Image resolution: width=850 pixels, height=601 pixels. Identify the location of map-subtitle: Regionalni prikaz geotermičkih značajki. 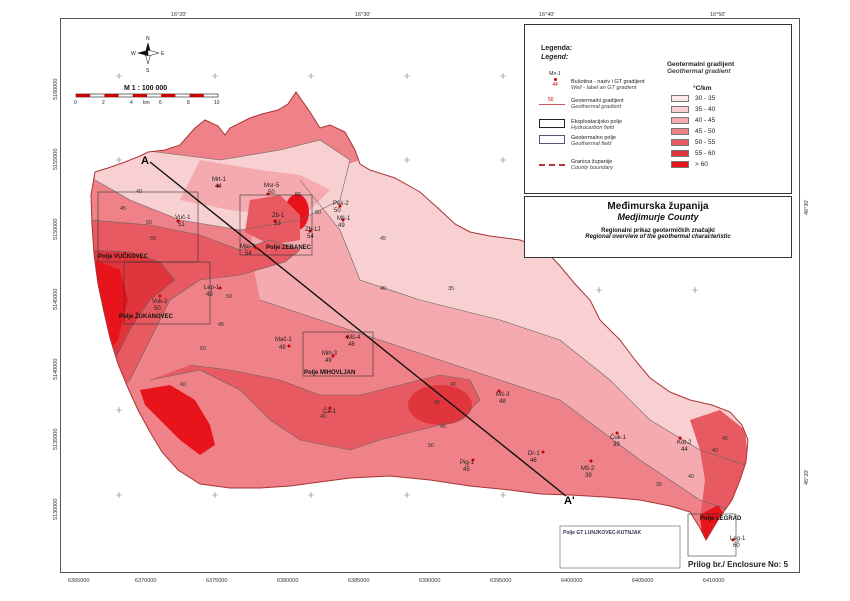
(658, 231).